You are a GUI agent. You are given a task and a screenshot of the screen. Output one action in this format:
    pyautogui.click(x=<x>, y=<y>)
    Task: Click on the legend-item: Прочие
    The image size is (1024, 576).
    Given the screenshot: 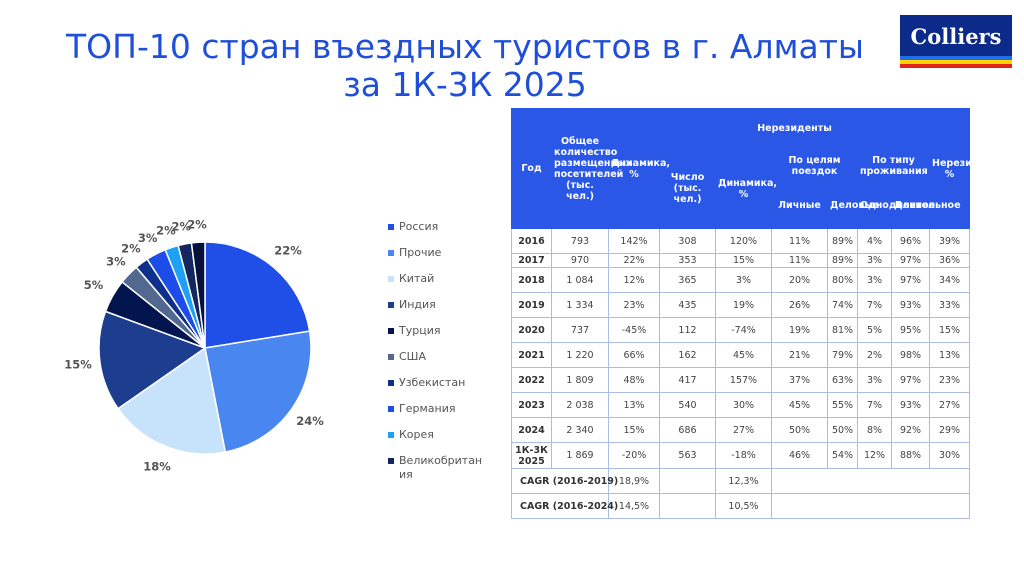 What is the action you would take?
    pyautogui.click(x=448, y=259)
    